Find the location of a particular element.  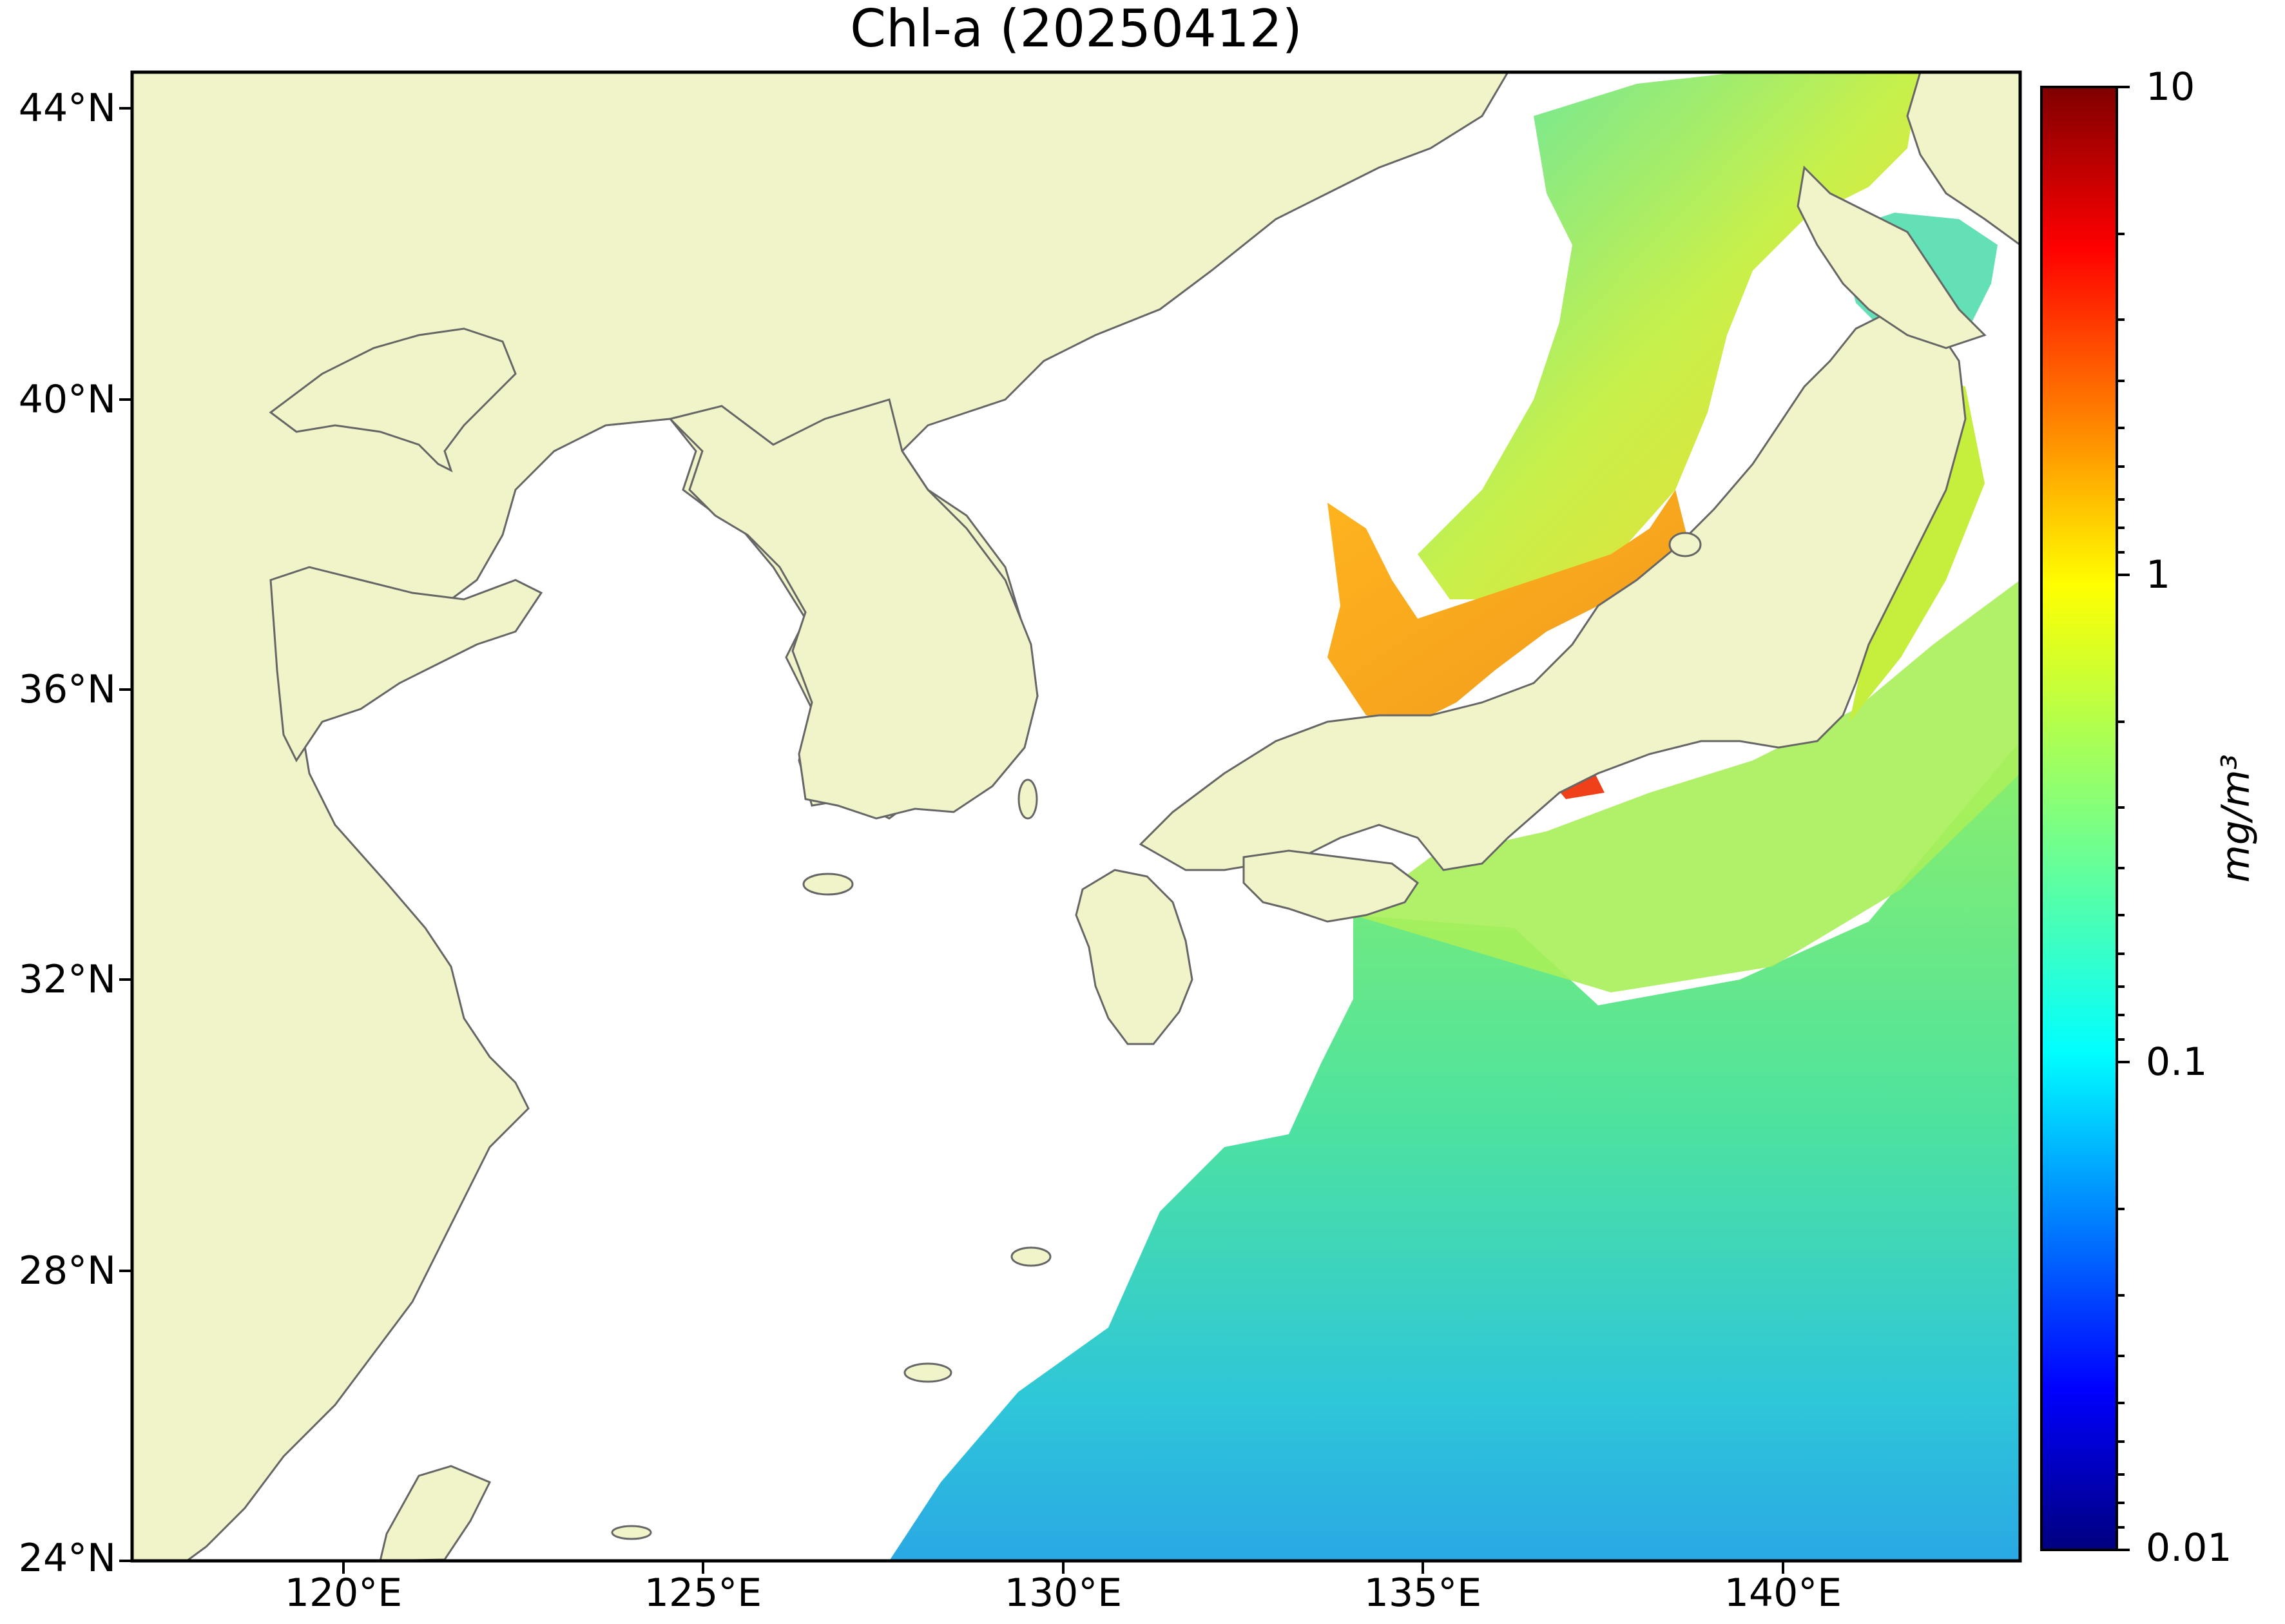

lat-label-28: 28°N is located at coordinates (67, 1270).